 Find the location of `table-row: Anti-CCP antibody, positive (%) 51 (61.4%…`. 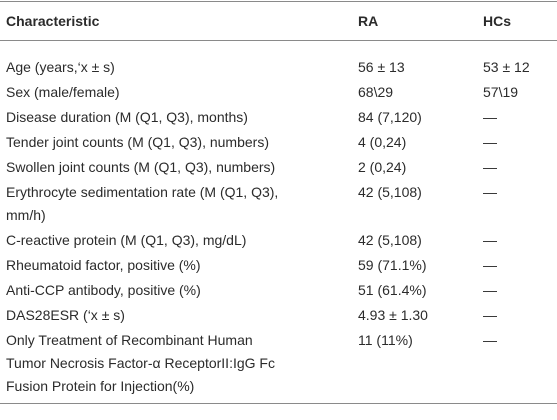

table-row: Anti-CCP antibody, positive (%) 51 (61.4%… is located at coordinates (278, 290).